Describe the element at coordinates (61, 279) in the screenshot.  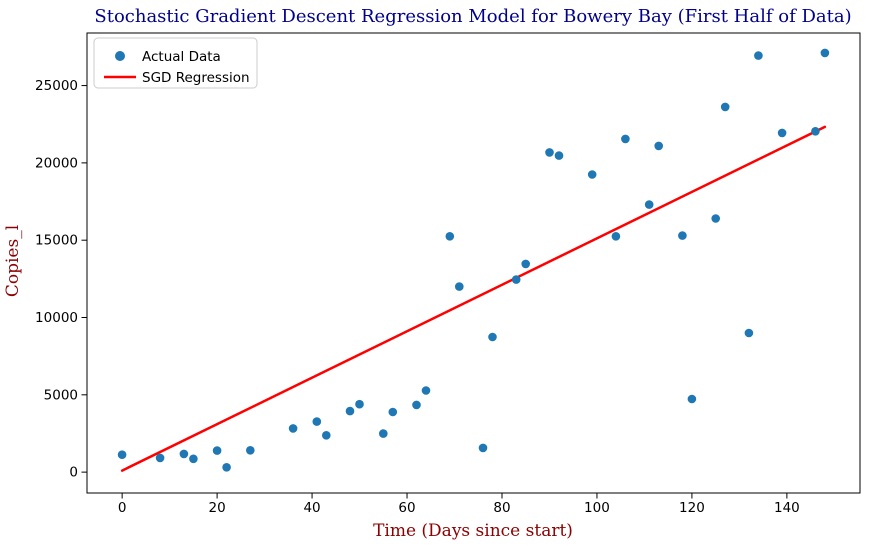
I see `y-axis-ticks: 0 5000 10000 15000 20000 25000` at that location.